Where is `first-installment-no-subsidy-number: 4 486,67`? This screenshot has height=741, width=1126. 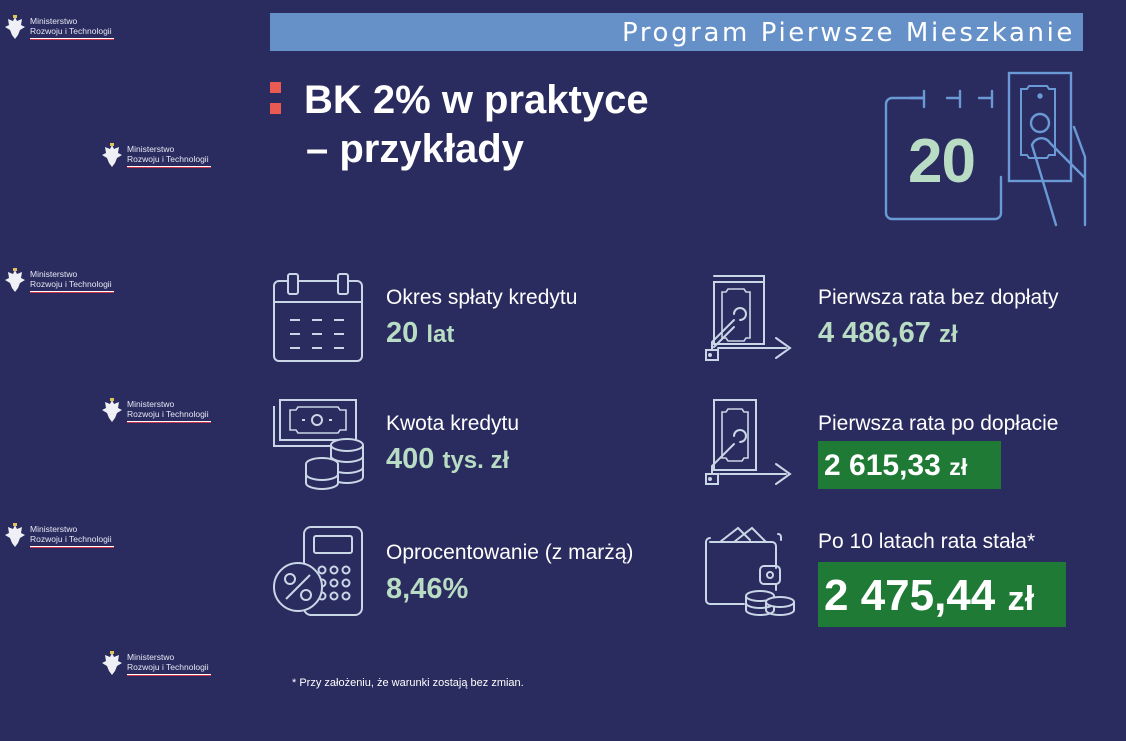
first-installment-no-subsidy-number: 4 486,67 is located at coordinates (874, 333).